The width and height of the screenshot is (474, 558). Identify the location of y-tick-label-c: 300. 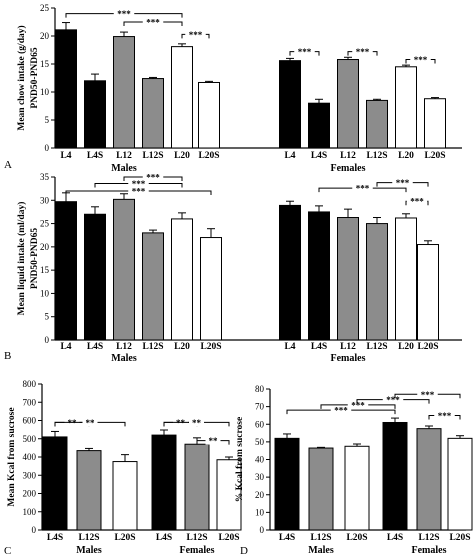
(30, 475).